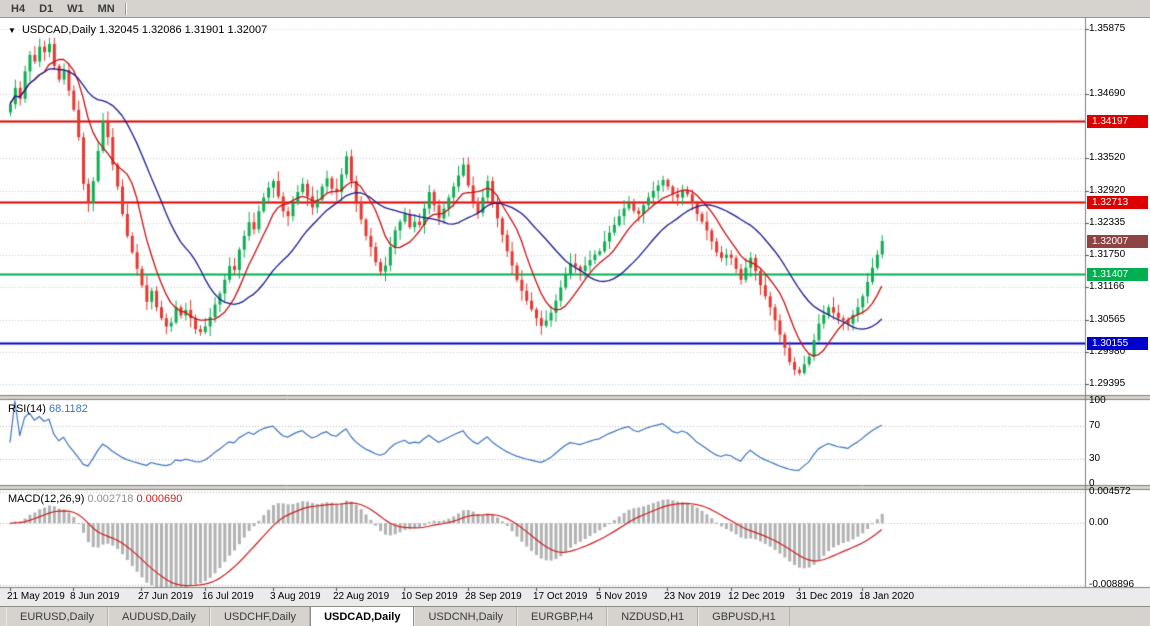  Describe the element at coordinates (756, 596) in the screenshot. I see `date-axis-label: 12 Dec 2019` at that location.